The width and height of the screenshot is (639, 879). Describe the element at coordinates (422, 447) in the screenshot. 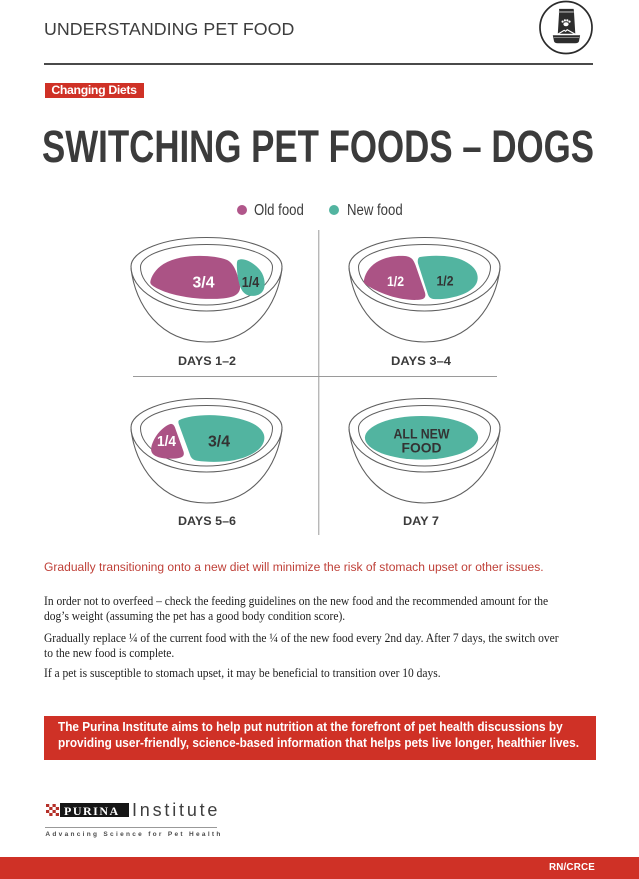

I see `svg-text: FOOD` at that location.